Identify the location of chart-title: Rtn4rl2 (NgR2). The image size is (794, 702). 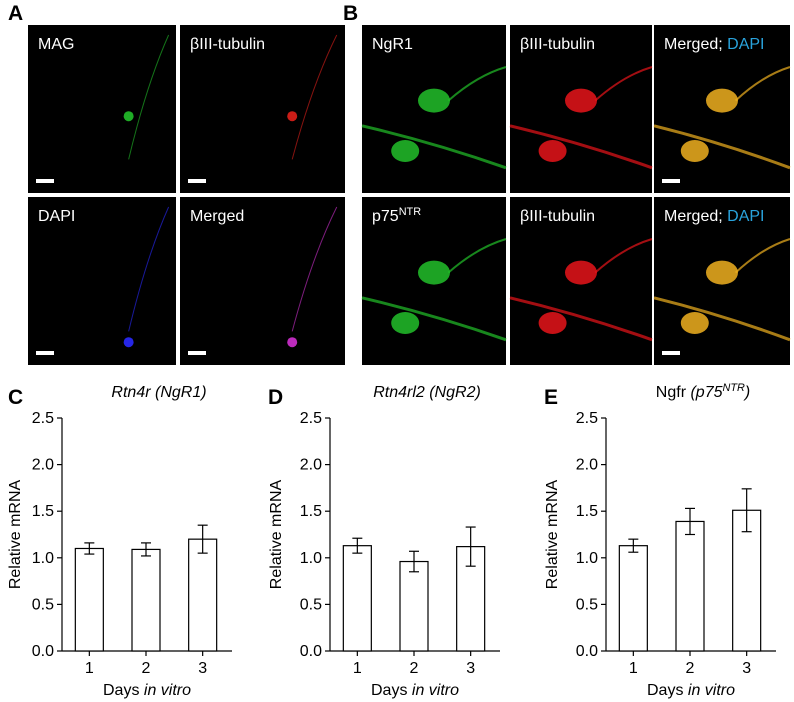
(427, 392).